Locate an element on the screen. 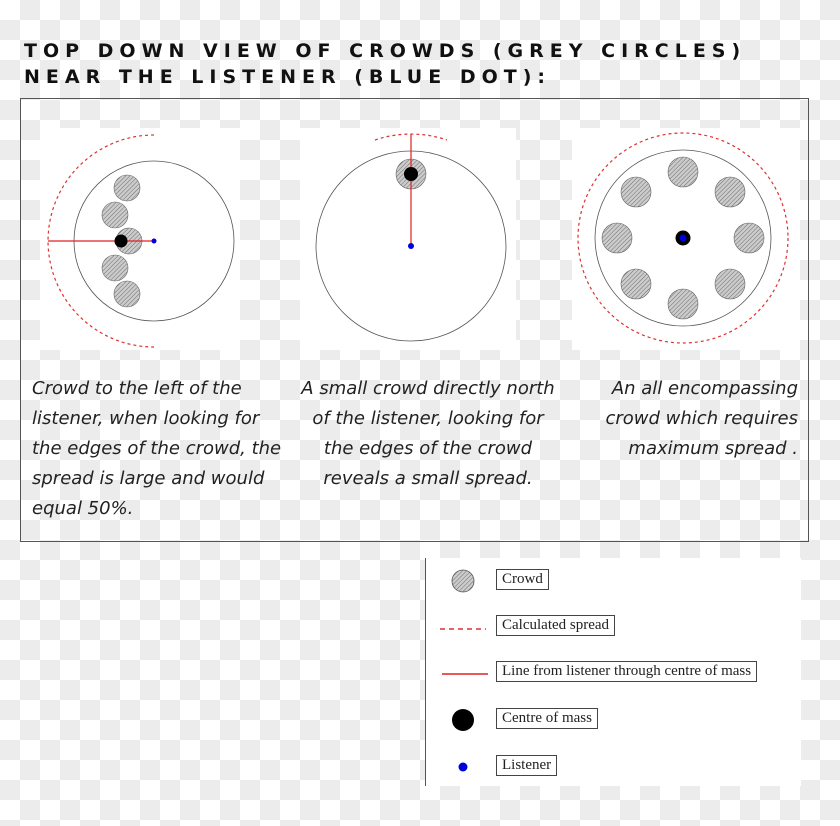  legend-label: Listener is located at coordinates (527, 765).